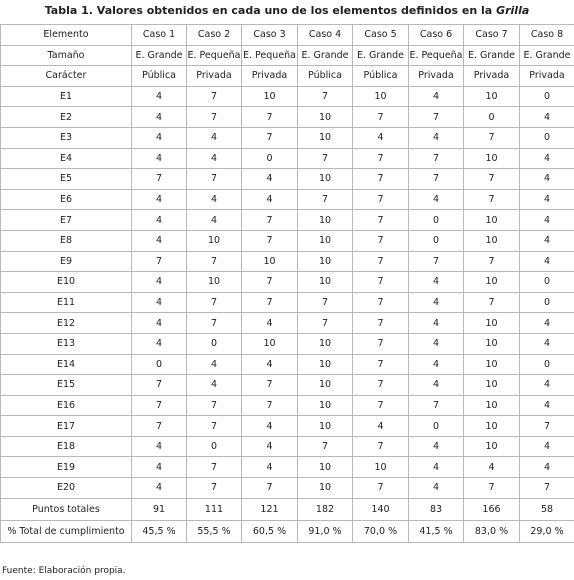 Image resolution: width=574 pixels, height=580 pixels. Describe the element at coordinates (287, 302) in the screenshot. I see `table-row: E11 4 7 7 7 7 4 7 0` at that location.